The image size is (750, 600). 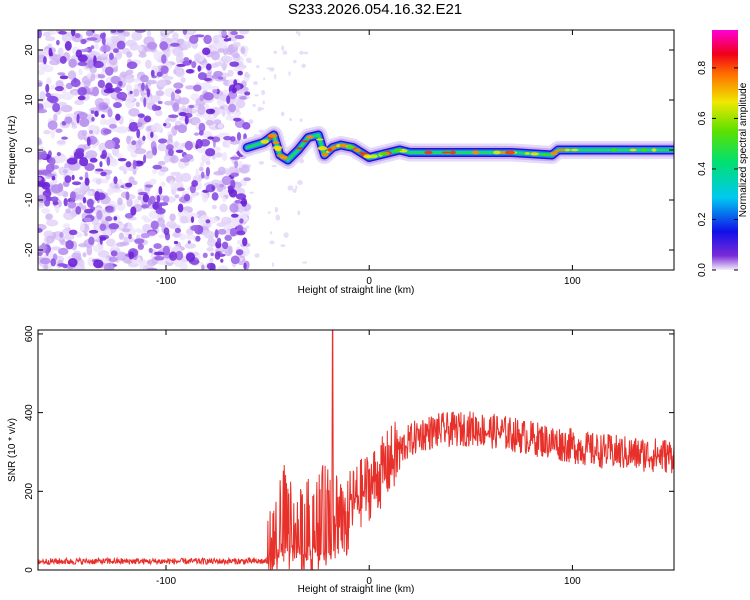 I want to click on chart-title: S233.2026.054.16.32.E21, so click(x=375, y=9).